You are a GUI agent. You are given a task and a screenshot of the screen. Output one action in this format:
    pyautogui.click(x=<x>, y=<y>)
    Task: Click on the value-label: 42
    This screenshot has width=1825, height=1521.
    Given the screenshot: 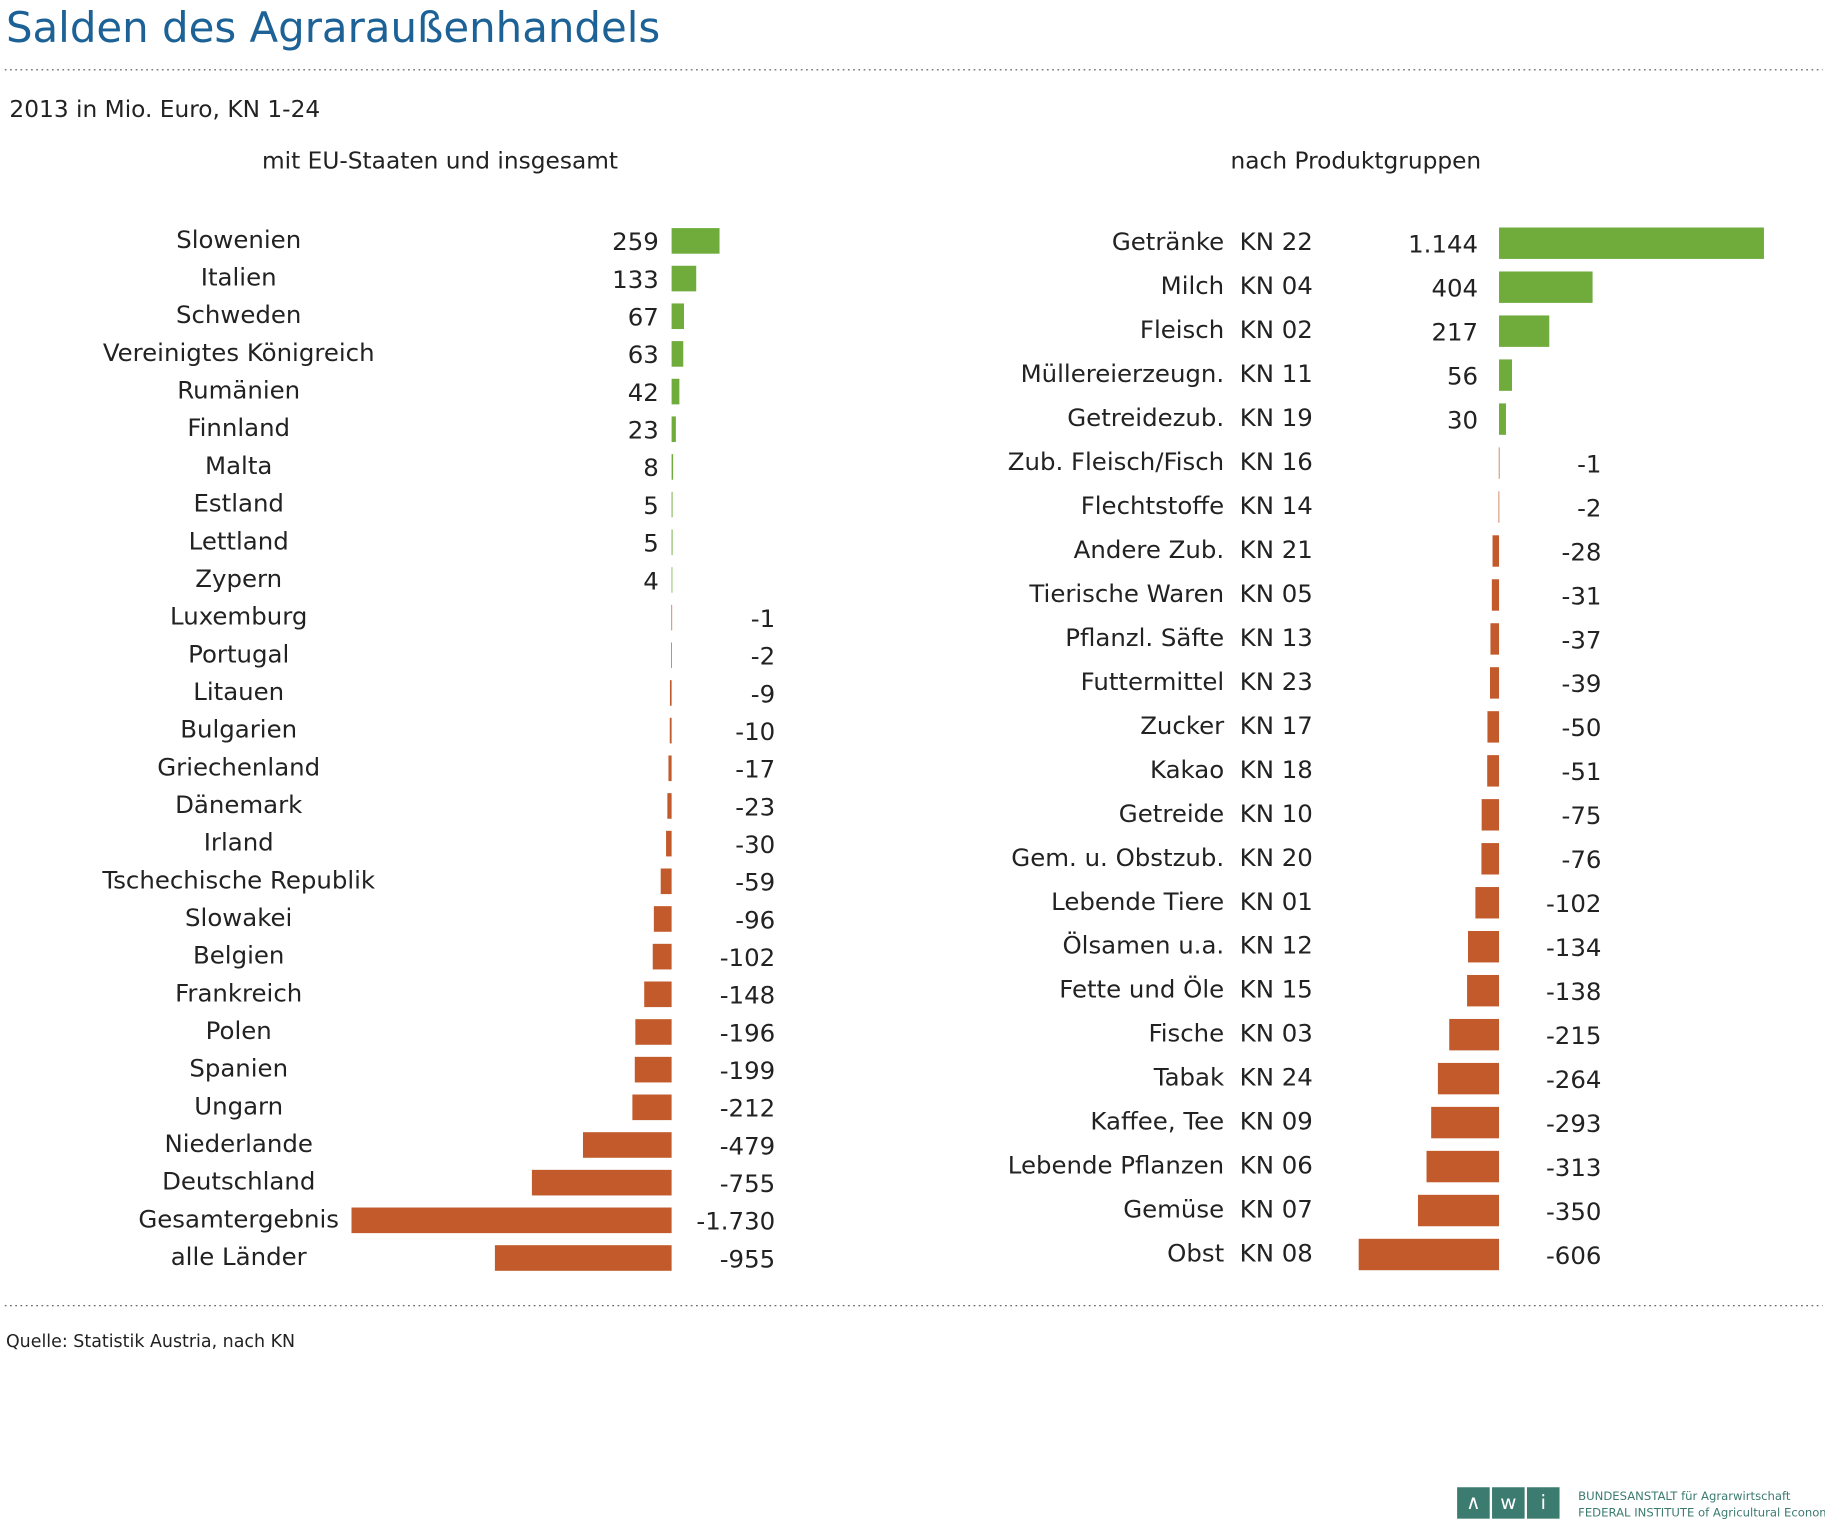 What is the action you would take?
    pyautogui.click(x=643, y=392)
    